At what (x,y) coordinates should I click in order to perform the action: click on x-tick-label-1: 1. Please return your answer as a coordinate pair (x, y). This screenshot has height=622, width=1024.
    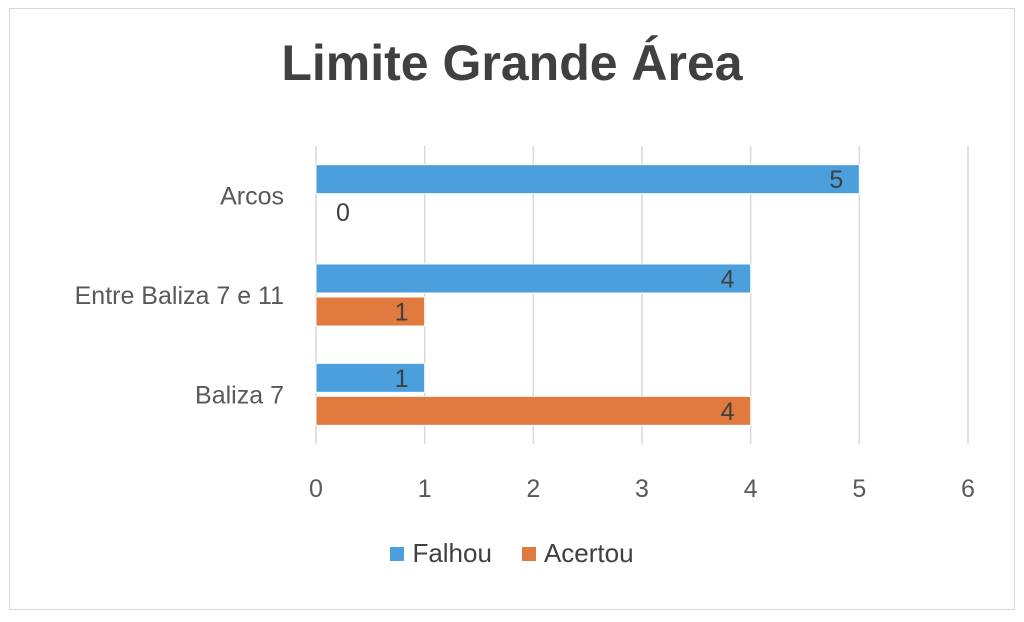
    Looking at the image, I should click on (425, 489).